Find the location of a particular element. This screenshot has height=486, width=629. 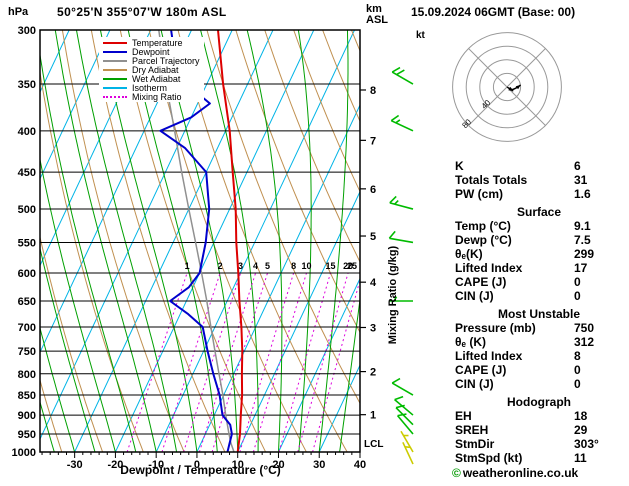

datetime-label: 15.09.2024 06GMT (Base: 00) is located at coordinates (493, 12).